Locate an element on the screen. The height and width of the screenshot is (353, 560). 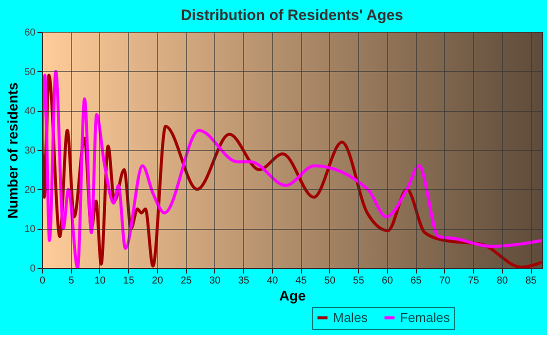
y-tick-label: 30 is located at coordinates (30, 151).